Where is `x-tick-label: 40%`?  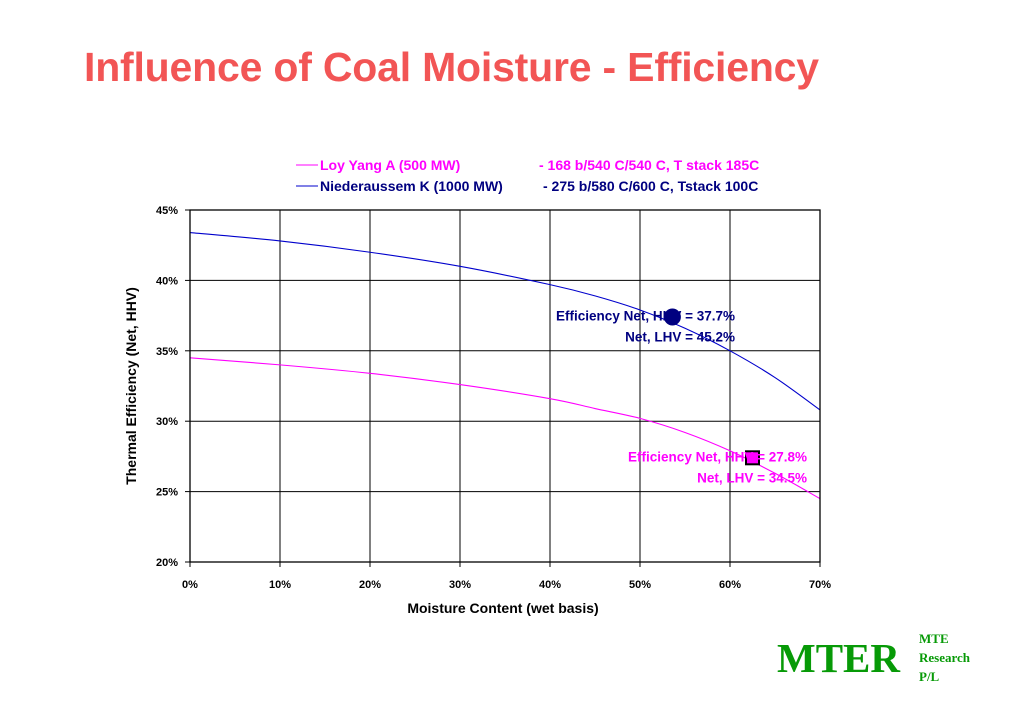
x-tick-label: 40% is located at coordinates (550, 585).